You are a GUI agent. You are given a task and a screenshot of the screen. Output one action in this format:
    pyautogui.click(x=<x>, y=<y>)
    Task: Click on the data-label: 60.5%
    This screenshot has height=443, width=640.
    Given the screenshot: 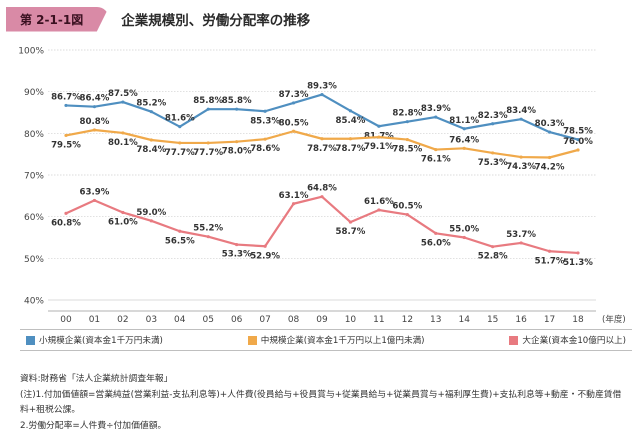 What is the action you would take?
    pyautogui.click(x=407, y=207)
    